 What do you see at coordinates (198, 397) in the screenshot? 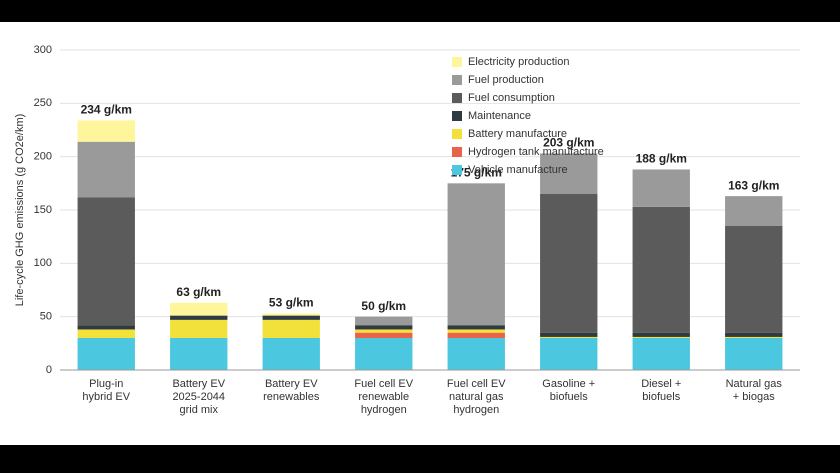
I see `x-tick-label: Battery EV 2025-2044 grid mix` at bounding box center [198, 397].